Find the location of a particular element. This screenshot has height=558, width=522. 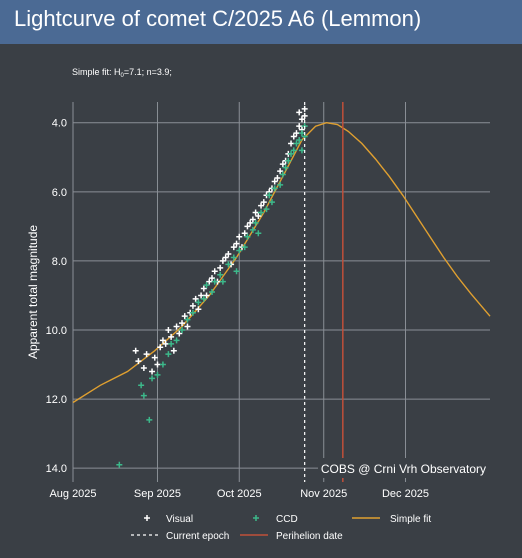

y-tick-label: 10.0 is located at coordinates (56, 331).